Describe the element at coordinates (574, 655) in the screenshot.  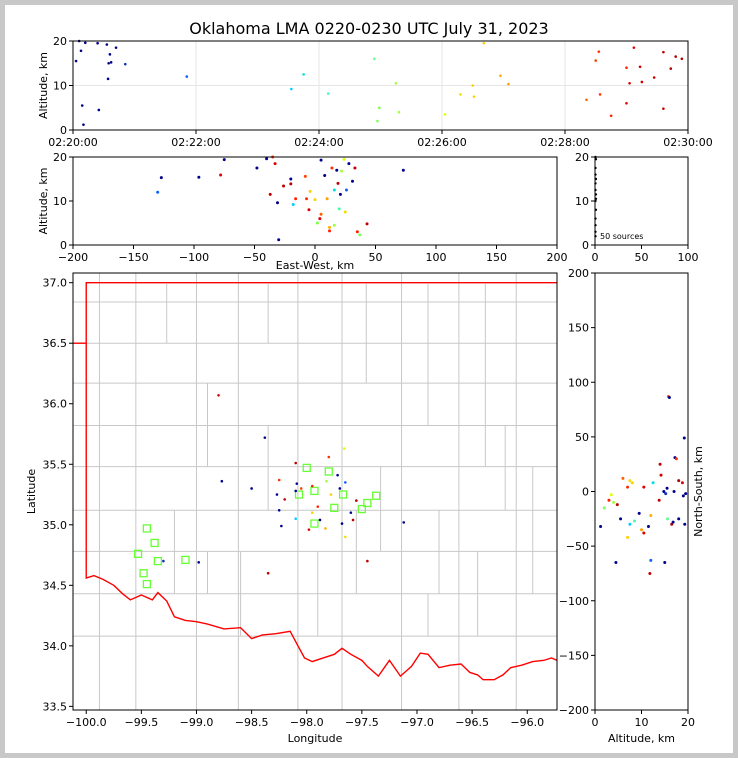
I see `ns-alt-y-tick-label: −150` at that location.